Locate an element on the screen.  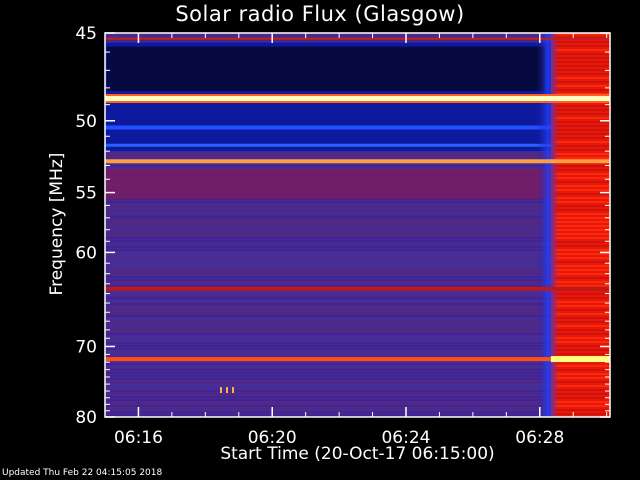
chart-title: Solar radio Flux (Glasgow) is located at coordinates (320, 14).